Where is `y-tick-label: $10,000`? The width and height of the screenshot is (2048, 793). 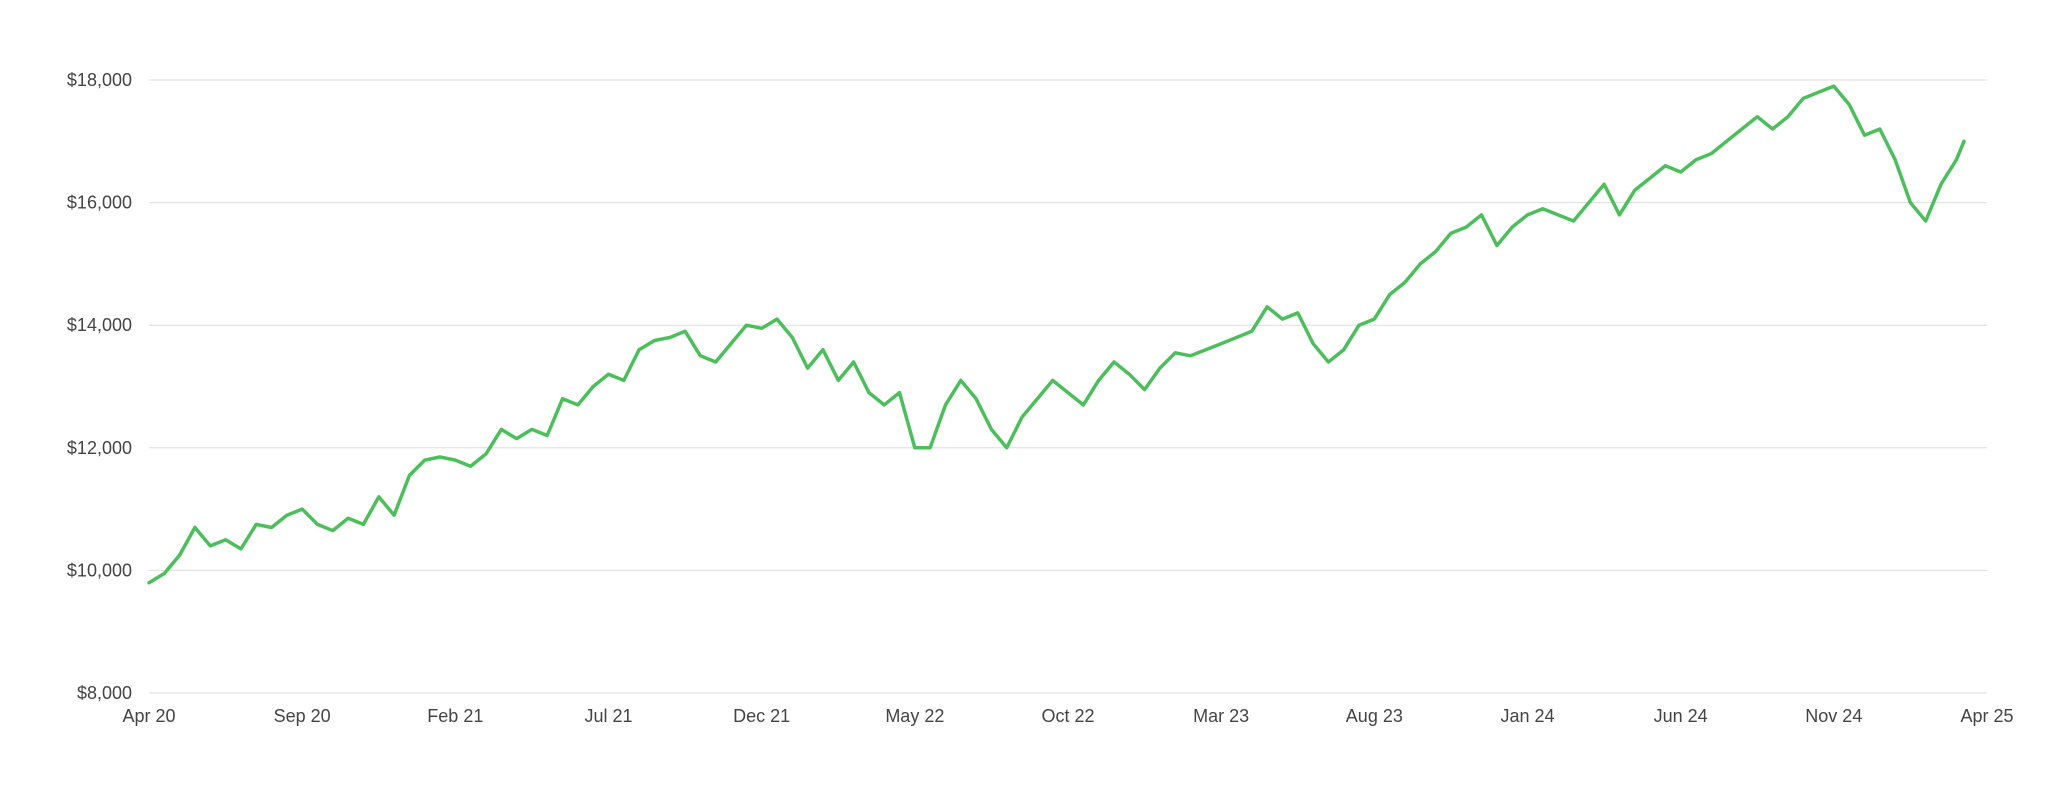
y-tick-label: $10,000 is located at coordinates (99, 570).